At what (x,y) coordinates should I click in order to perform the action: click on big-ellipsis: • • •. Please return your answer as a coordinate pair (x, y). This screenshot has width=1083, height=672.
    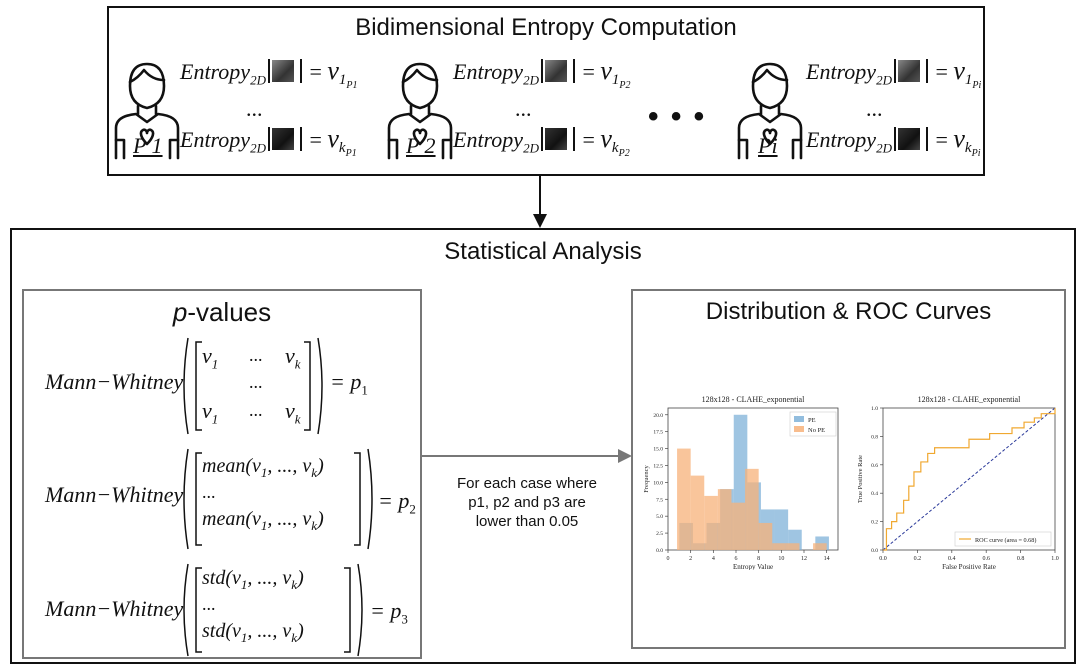
    Looking at the image, I should click on (677, 116).